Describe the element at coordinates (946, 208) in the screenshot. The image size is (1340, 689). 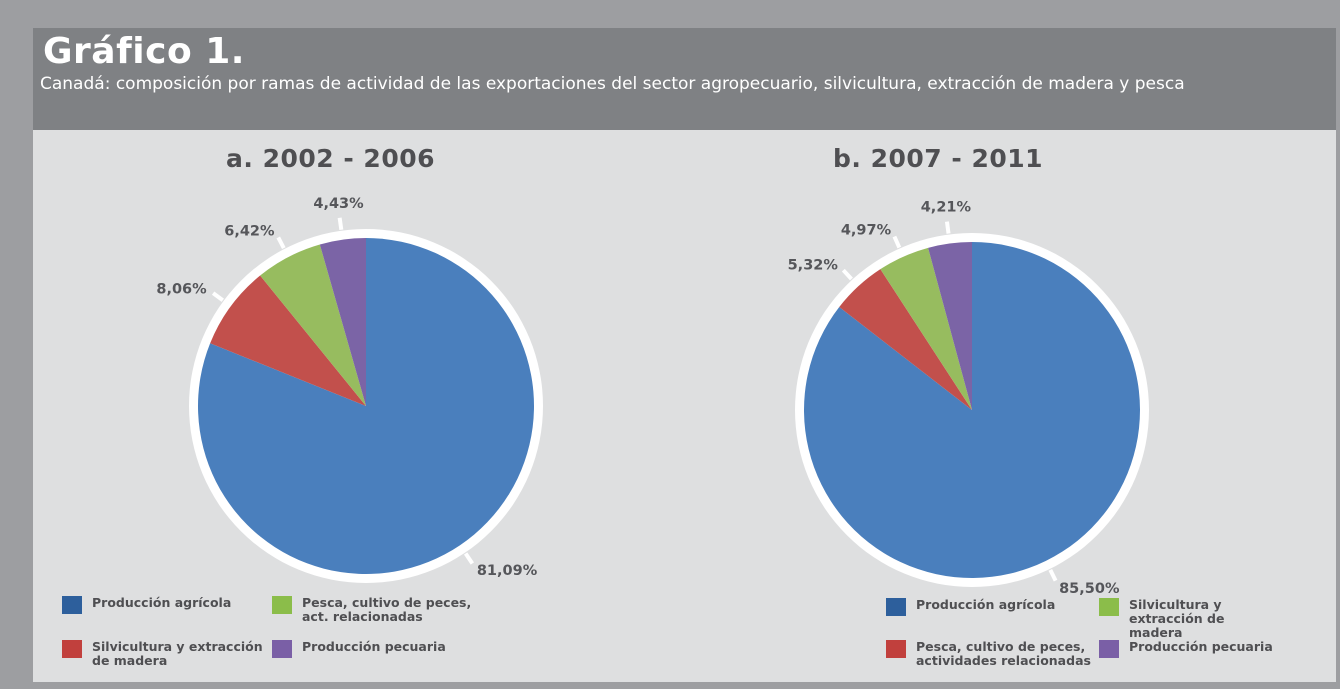
I see `slice-value-label: 4,21%` at that location.